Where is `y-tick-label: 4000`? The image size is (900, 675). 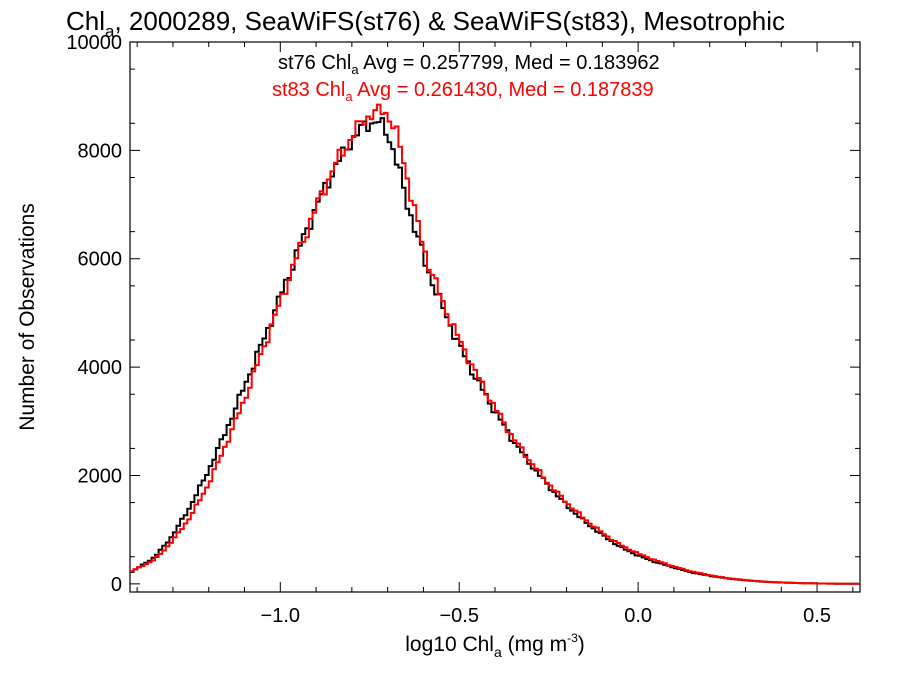 y-tick-label: 4000 is located at coordinates (100, 368).